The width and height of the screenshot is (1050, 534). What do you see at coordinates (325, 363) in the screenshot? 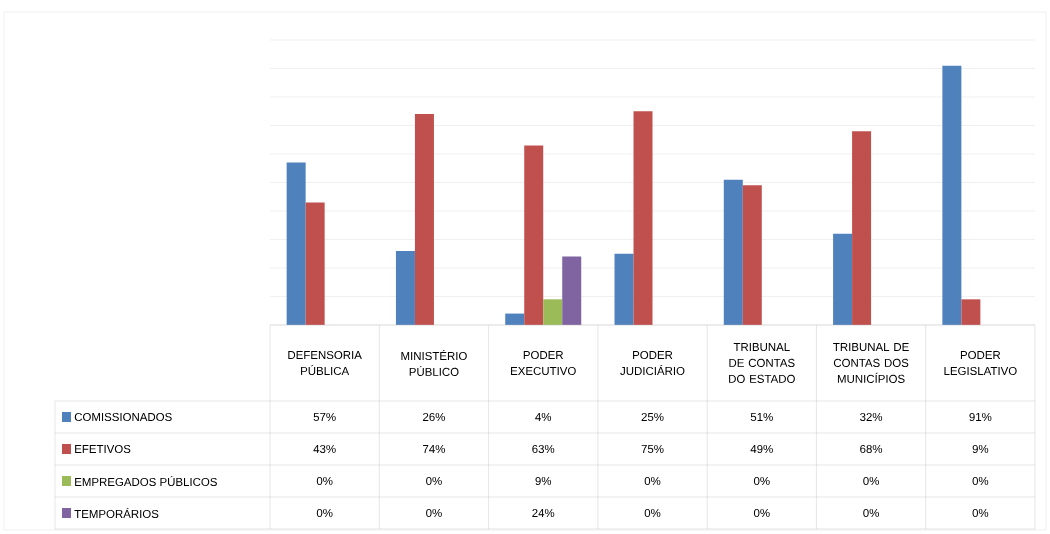
I see `x-tick-label: DEFENSORIA PÚBLICA` at bounding box center [325, 363].